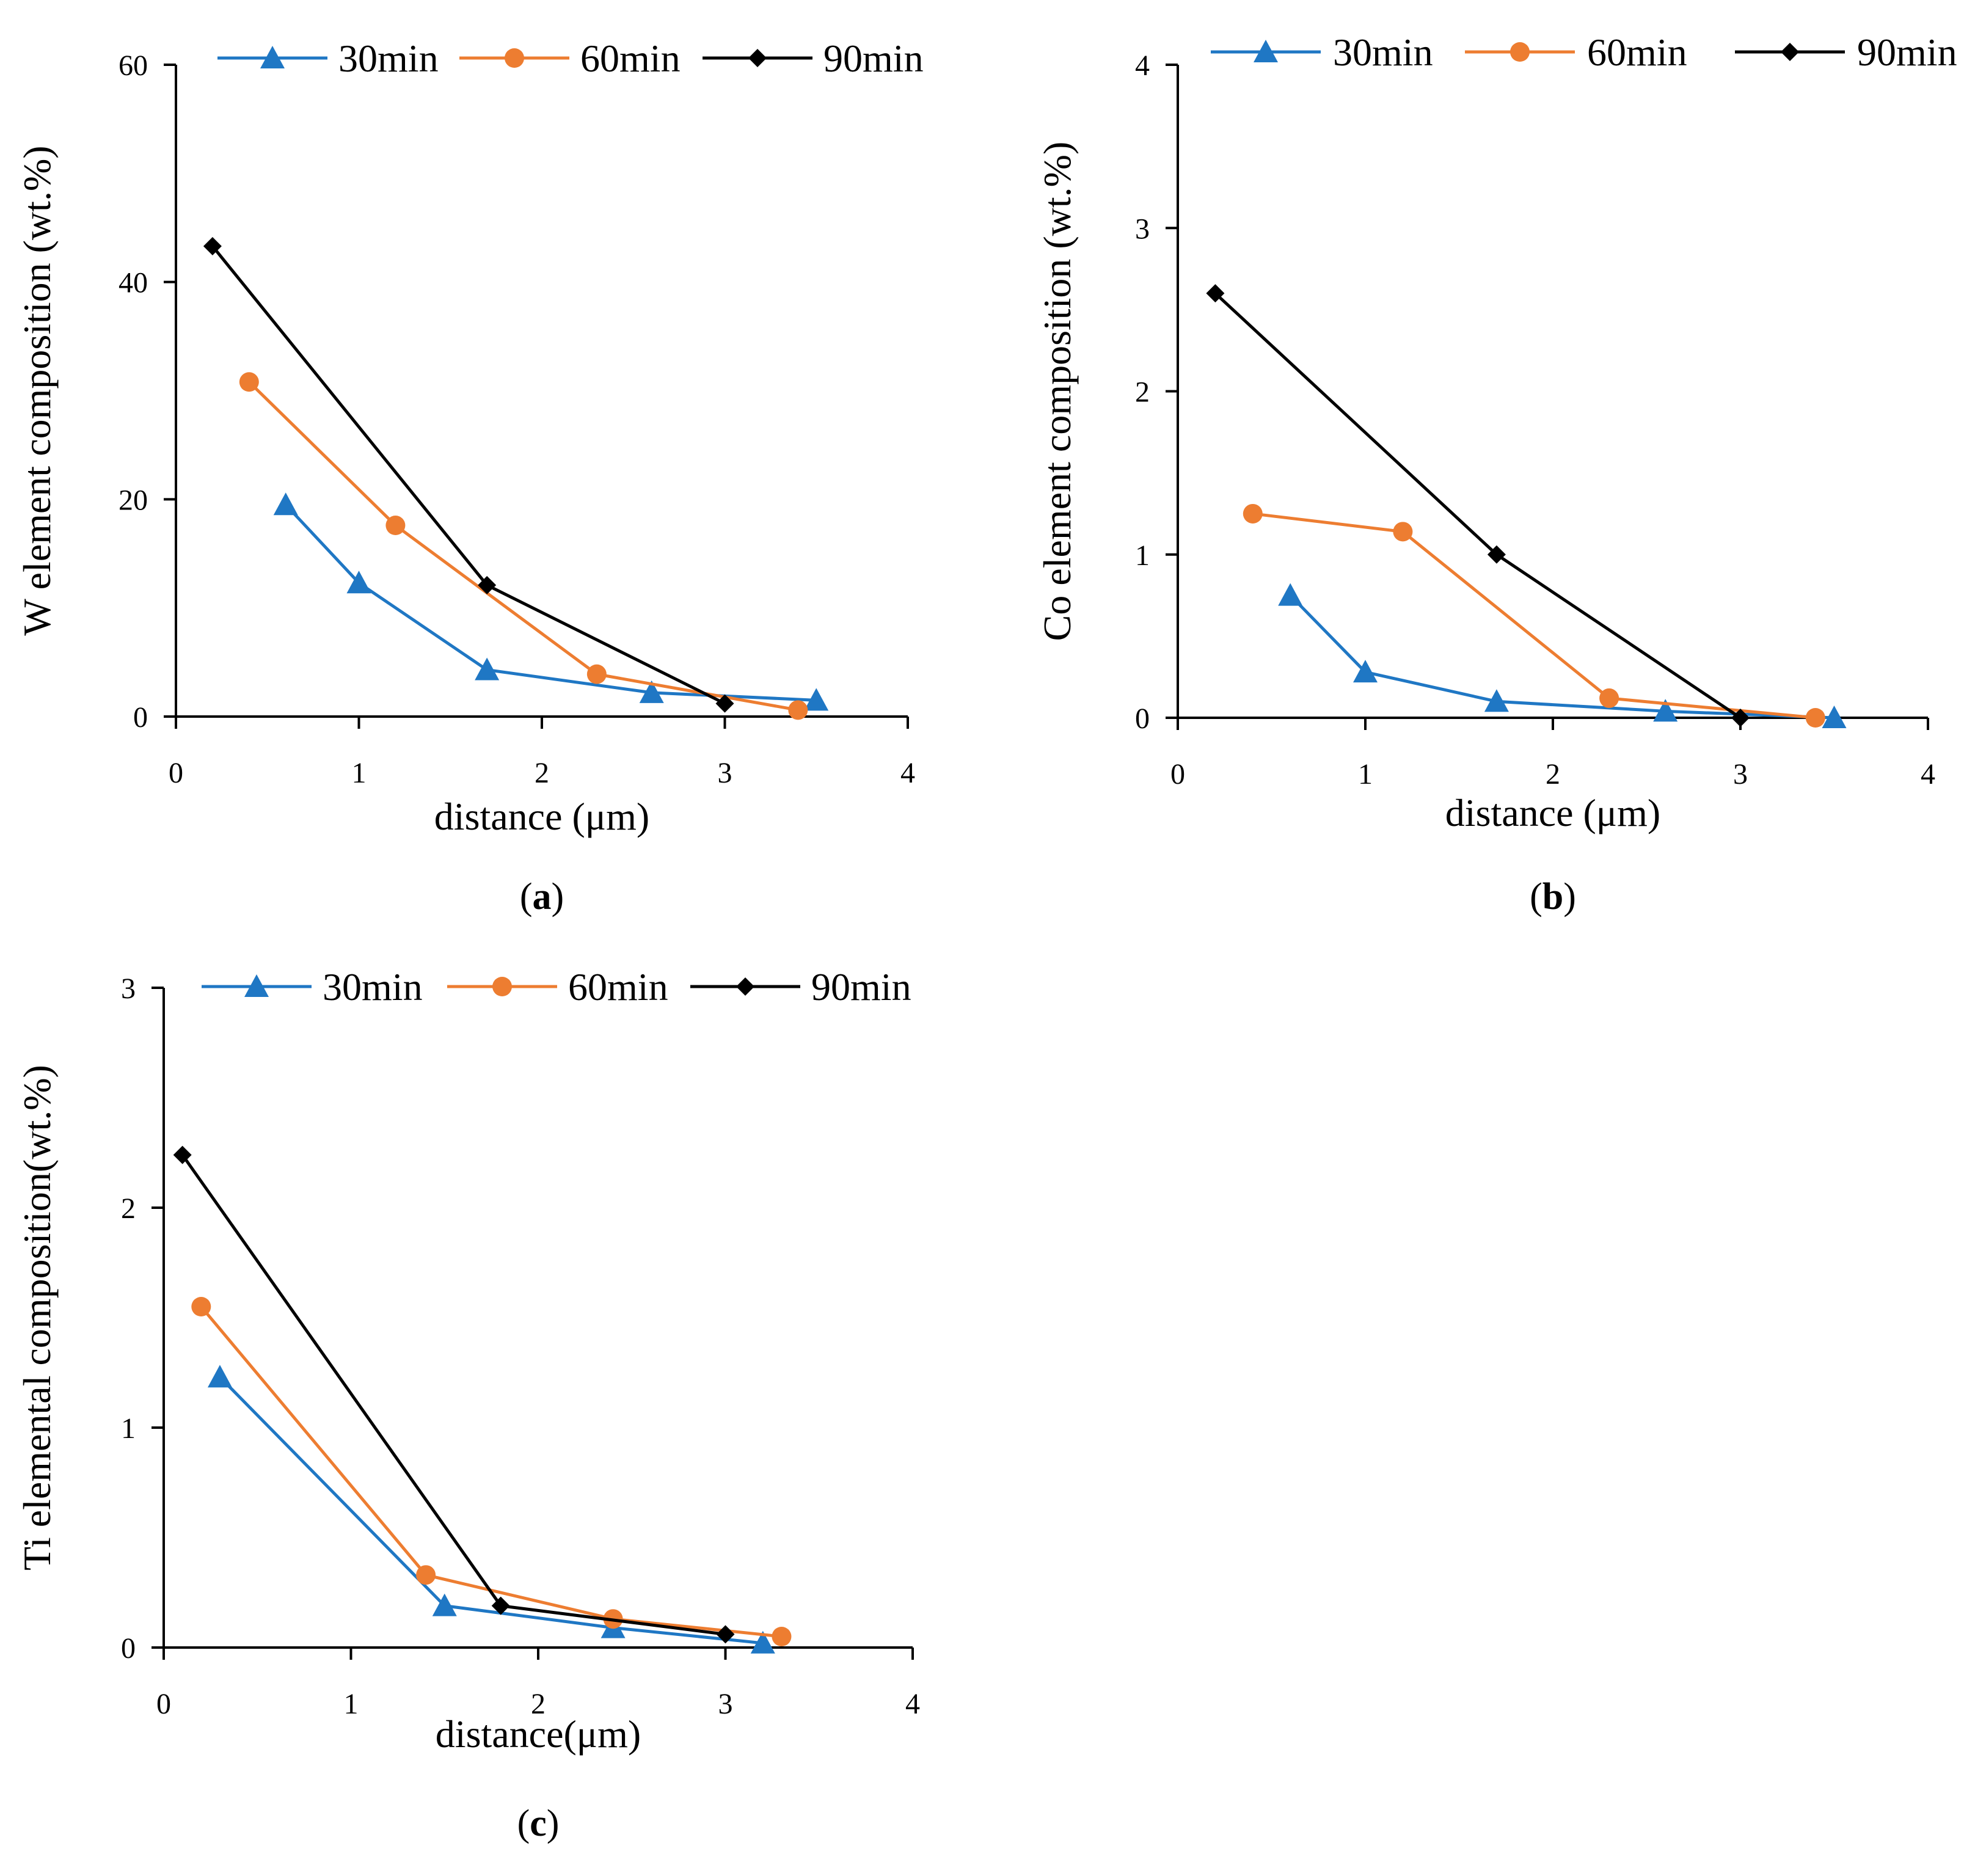  Describe the element at coordinates (359, 773) in the screenshot. I see `x-tick-label: 1` at that location.